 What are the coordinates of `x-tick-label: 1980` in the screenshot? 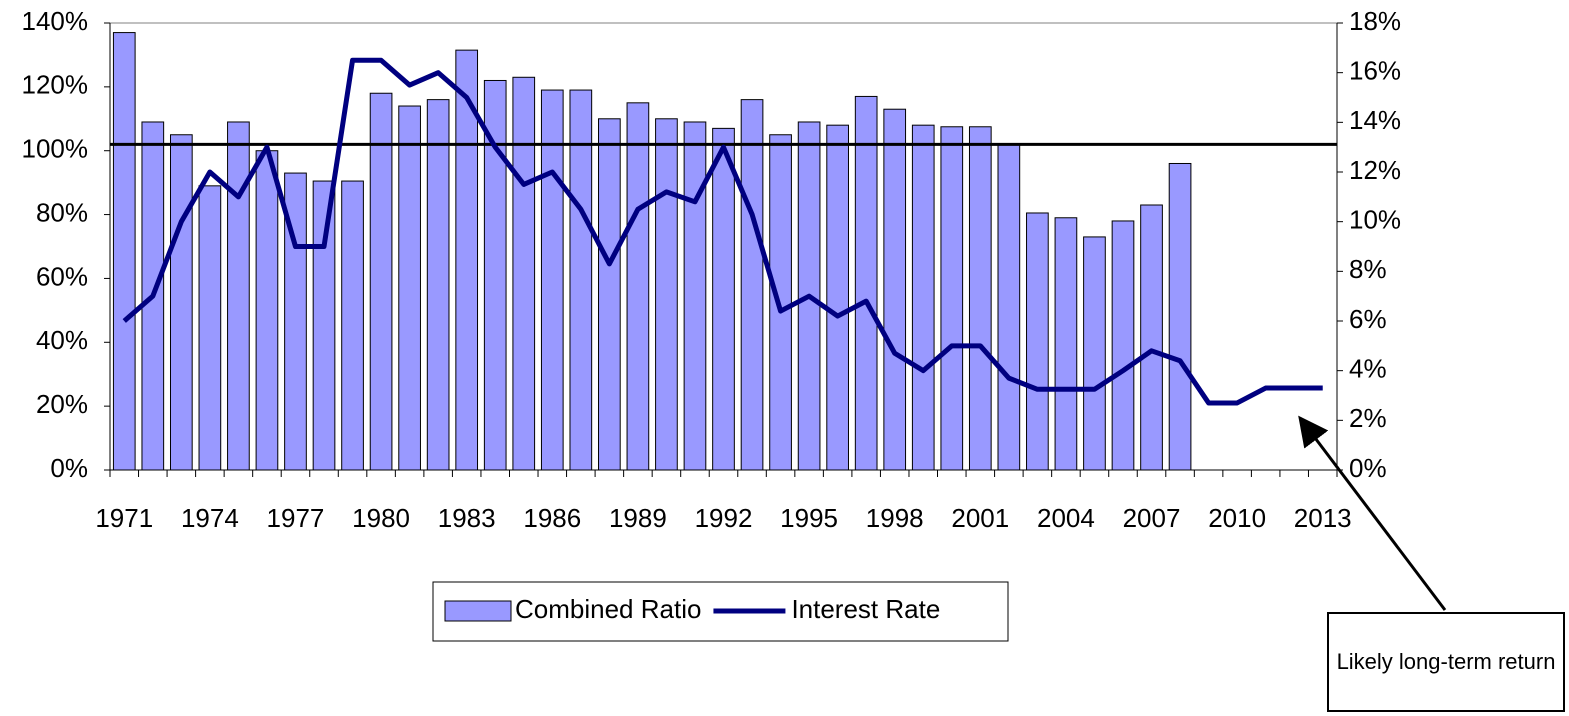 It's located at (381, 518).